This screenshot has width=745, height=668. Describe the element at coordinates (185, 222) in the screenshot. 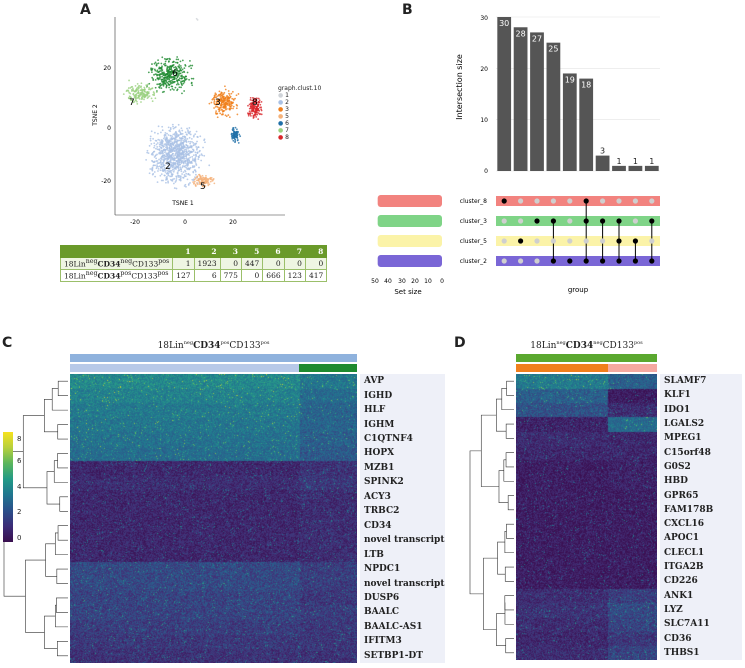

I see `tsne-xtick: 0` at that location.